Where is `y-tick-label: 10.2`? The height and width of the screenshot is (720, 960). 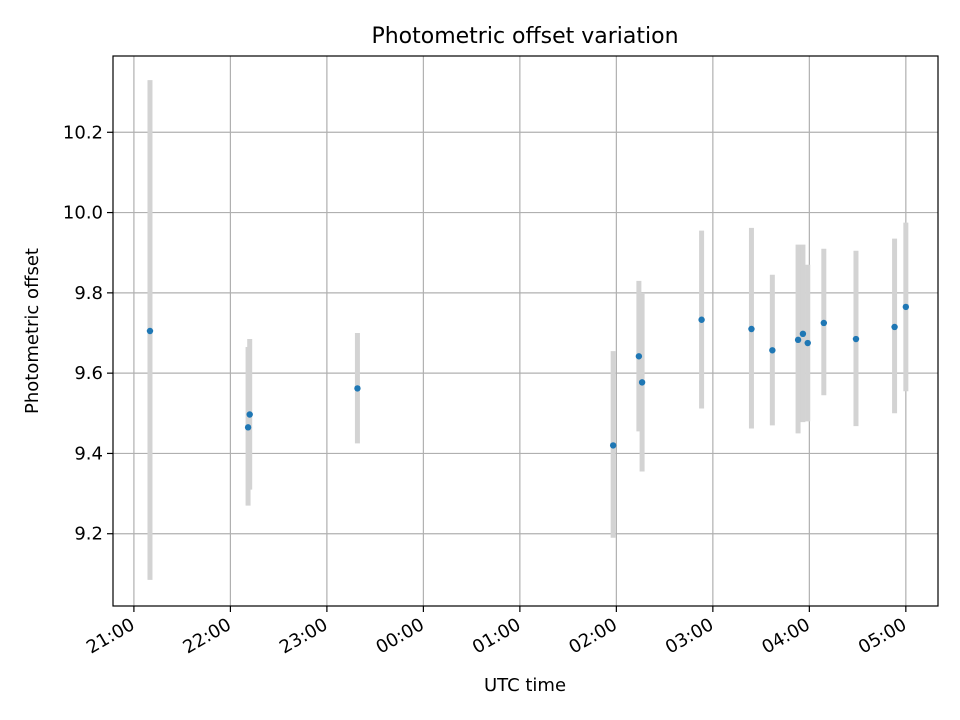
y-tick-label: 10.2 is located at coordinates (83, 132).